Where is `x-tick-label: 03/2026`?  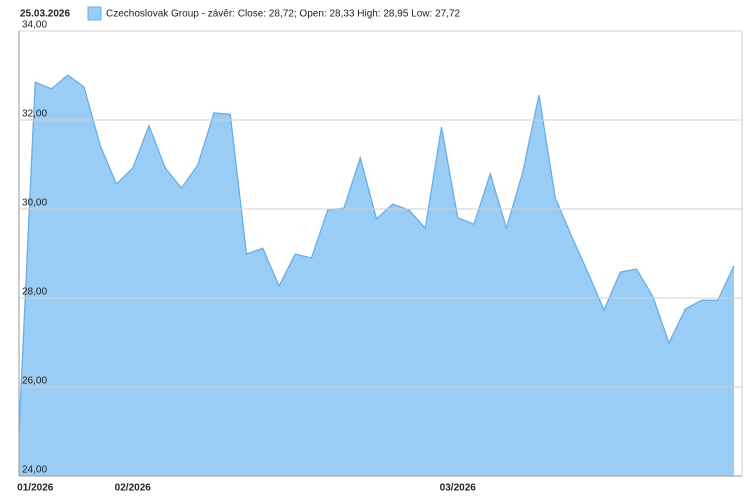
x-tick-label: 03/2026 is located at coordinates (458, 488).